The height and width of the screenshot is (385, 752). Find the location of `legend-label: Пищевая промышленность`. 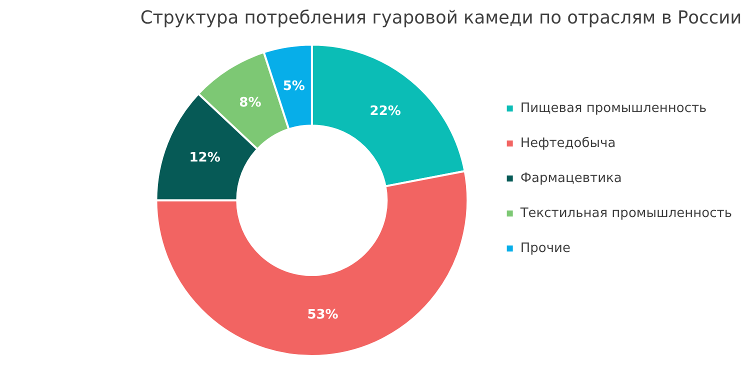

legend-label: Пищевая промышленность is located at coordinates (613, 108).